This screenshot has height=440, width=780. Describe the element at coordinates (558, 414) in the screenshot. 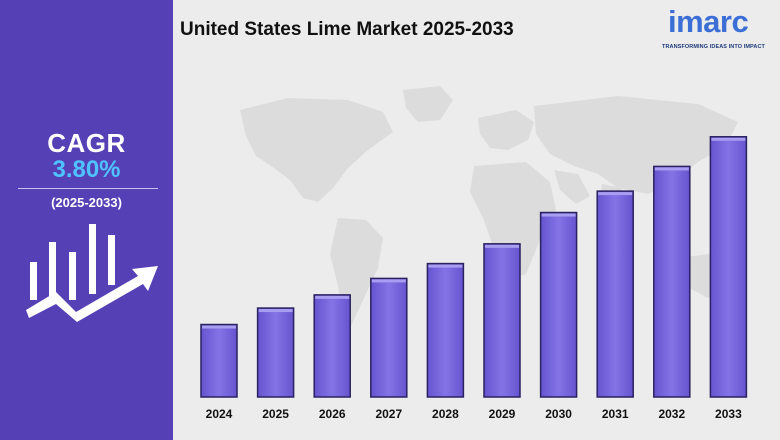

I see `x-tick-label: 2030` at that location.